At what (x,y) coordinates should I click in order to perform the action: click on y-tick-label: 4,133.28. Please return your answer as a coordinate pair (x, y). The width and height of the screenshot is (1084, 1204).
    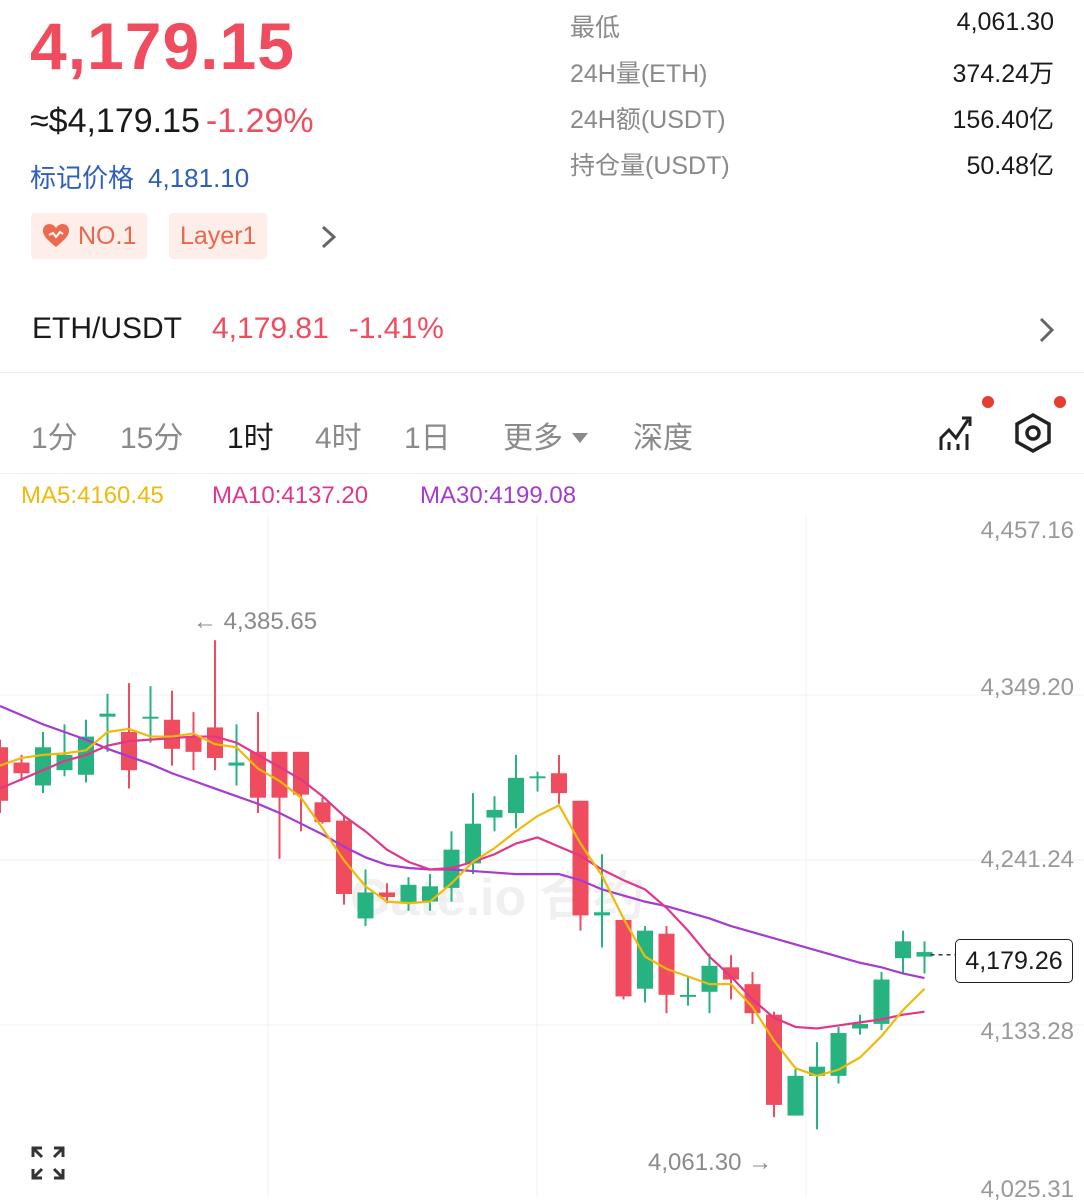
    Looking at the image, I should click on (1027, 1031).